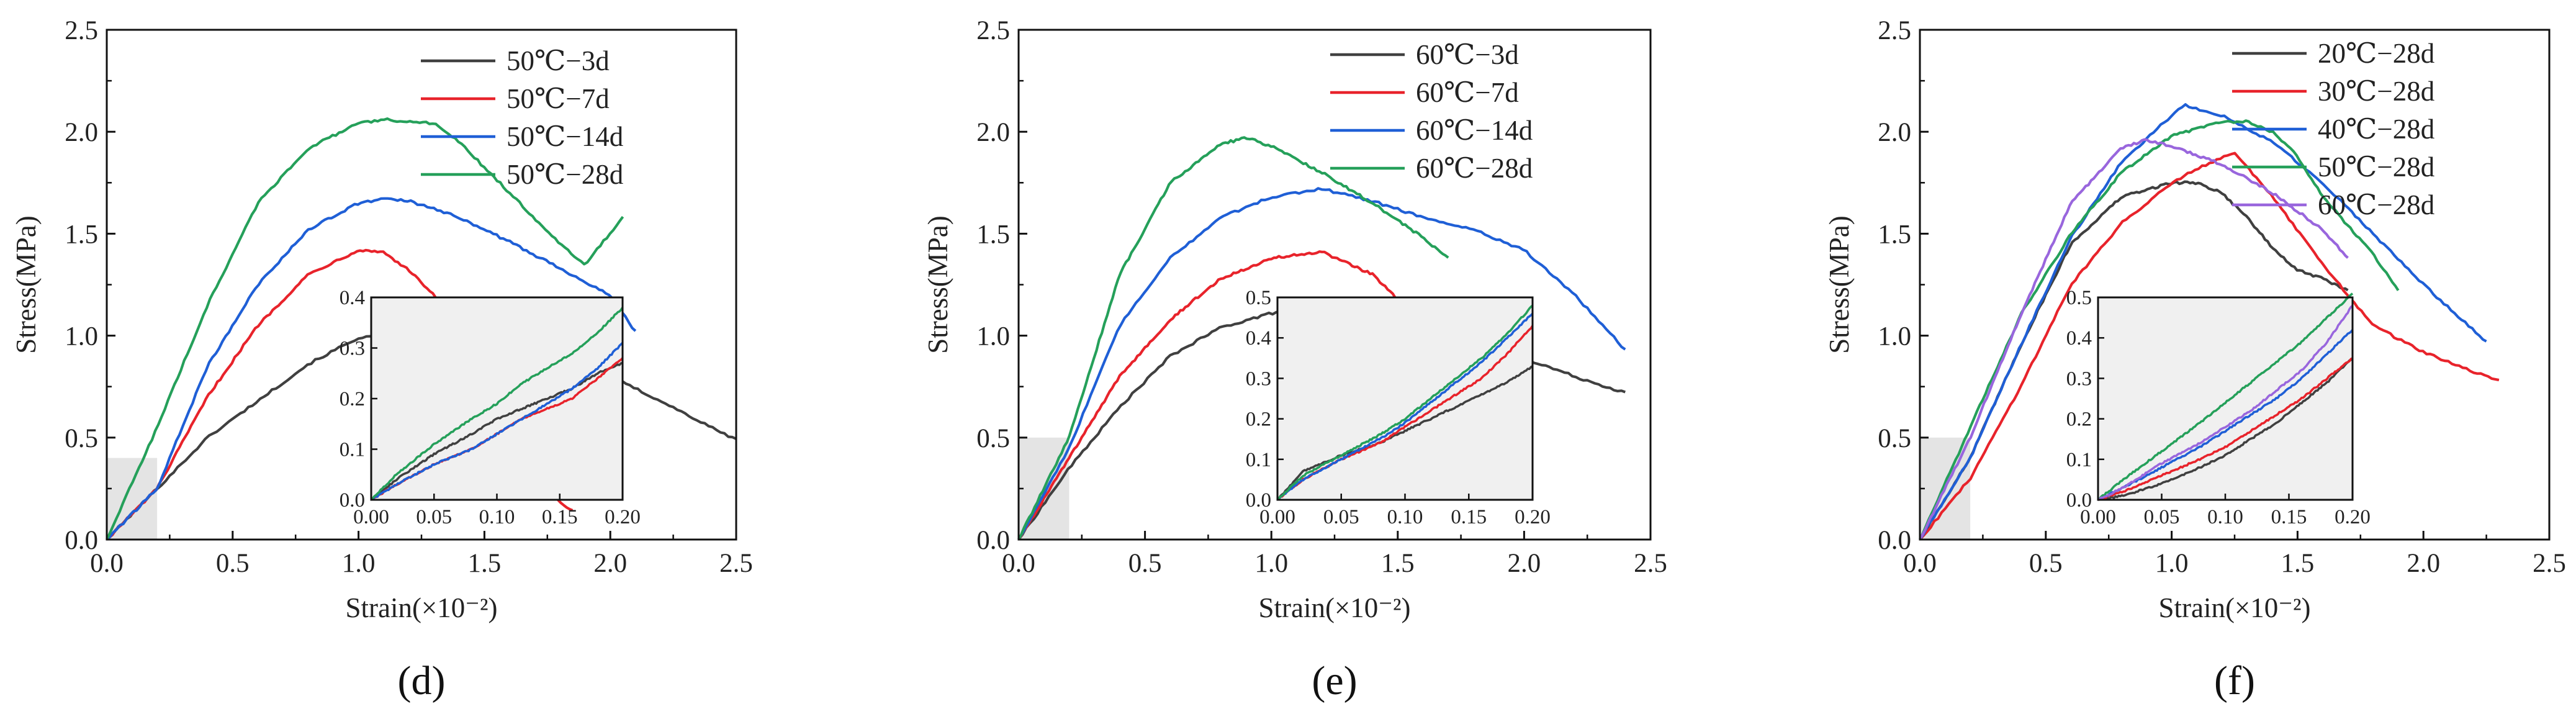 The image size is (2576, 714). I want to click on legend-label-2: 60℃−7d, so click(1467, 92).